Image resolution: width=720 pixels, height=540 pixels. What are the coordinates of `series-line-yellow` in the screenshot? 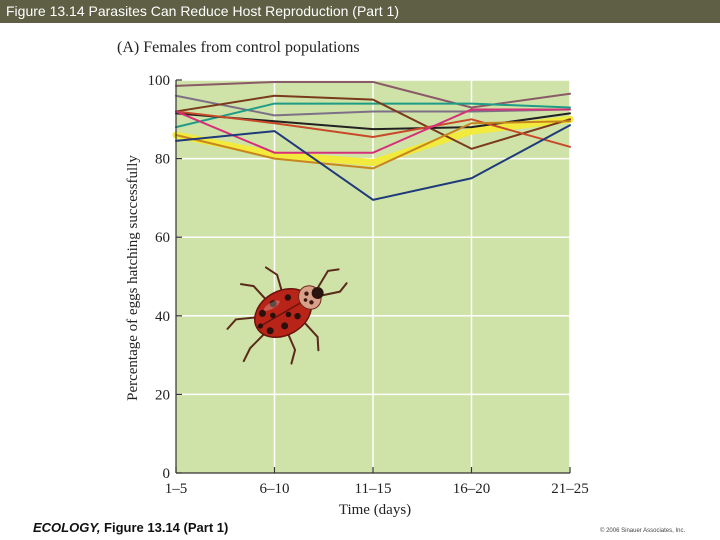 It's located at (373, 141).